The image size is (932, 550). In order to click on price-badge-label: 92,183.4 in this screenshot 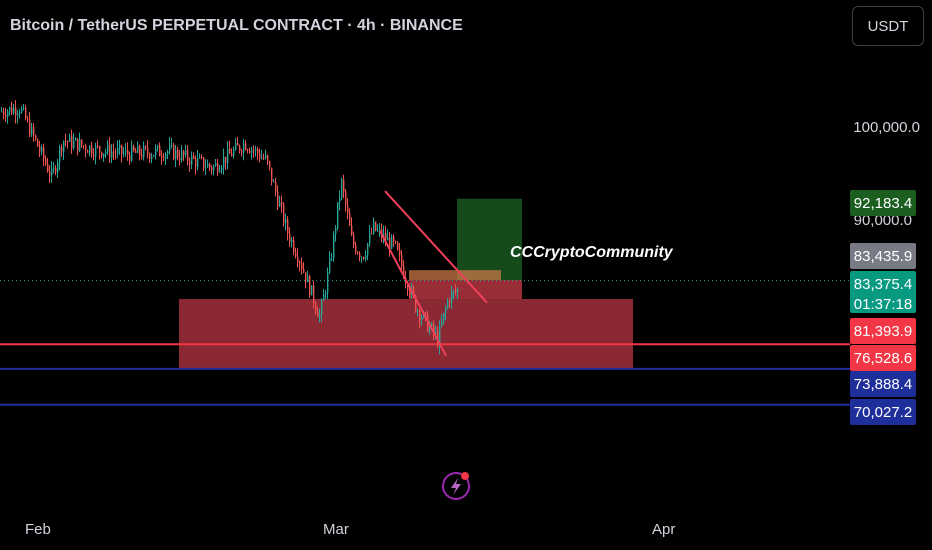, I will do `click(883, 203)`.